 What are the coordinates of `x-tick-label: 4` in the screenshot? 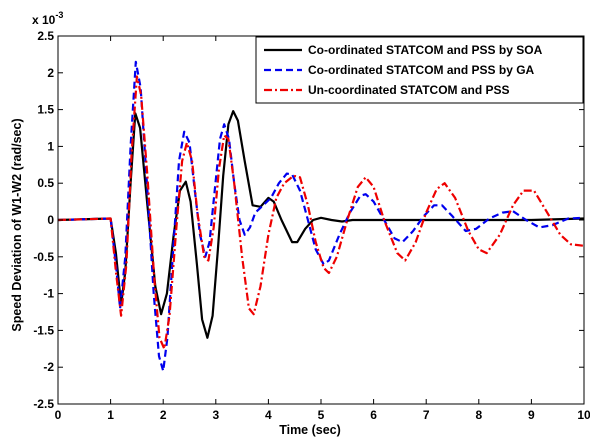 It's located at (268, 415).